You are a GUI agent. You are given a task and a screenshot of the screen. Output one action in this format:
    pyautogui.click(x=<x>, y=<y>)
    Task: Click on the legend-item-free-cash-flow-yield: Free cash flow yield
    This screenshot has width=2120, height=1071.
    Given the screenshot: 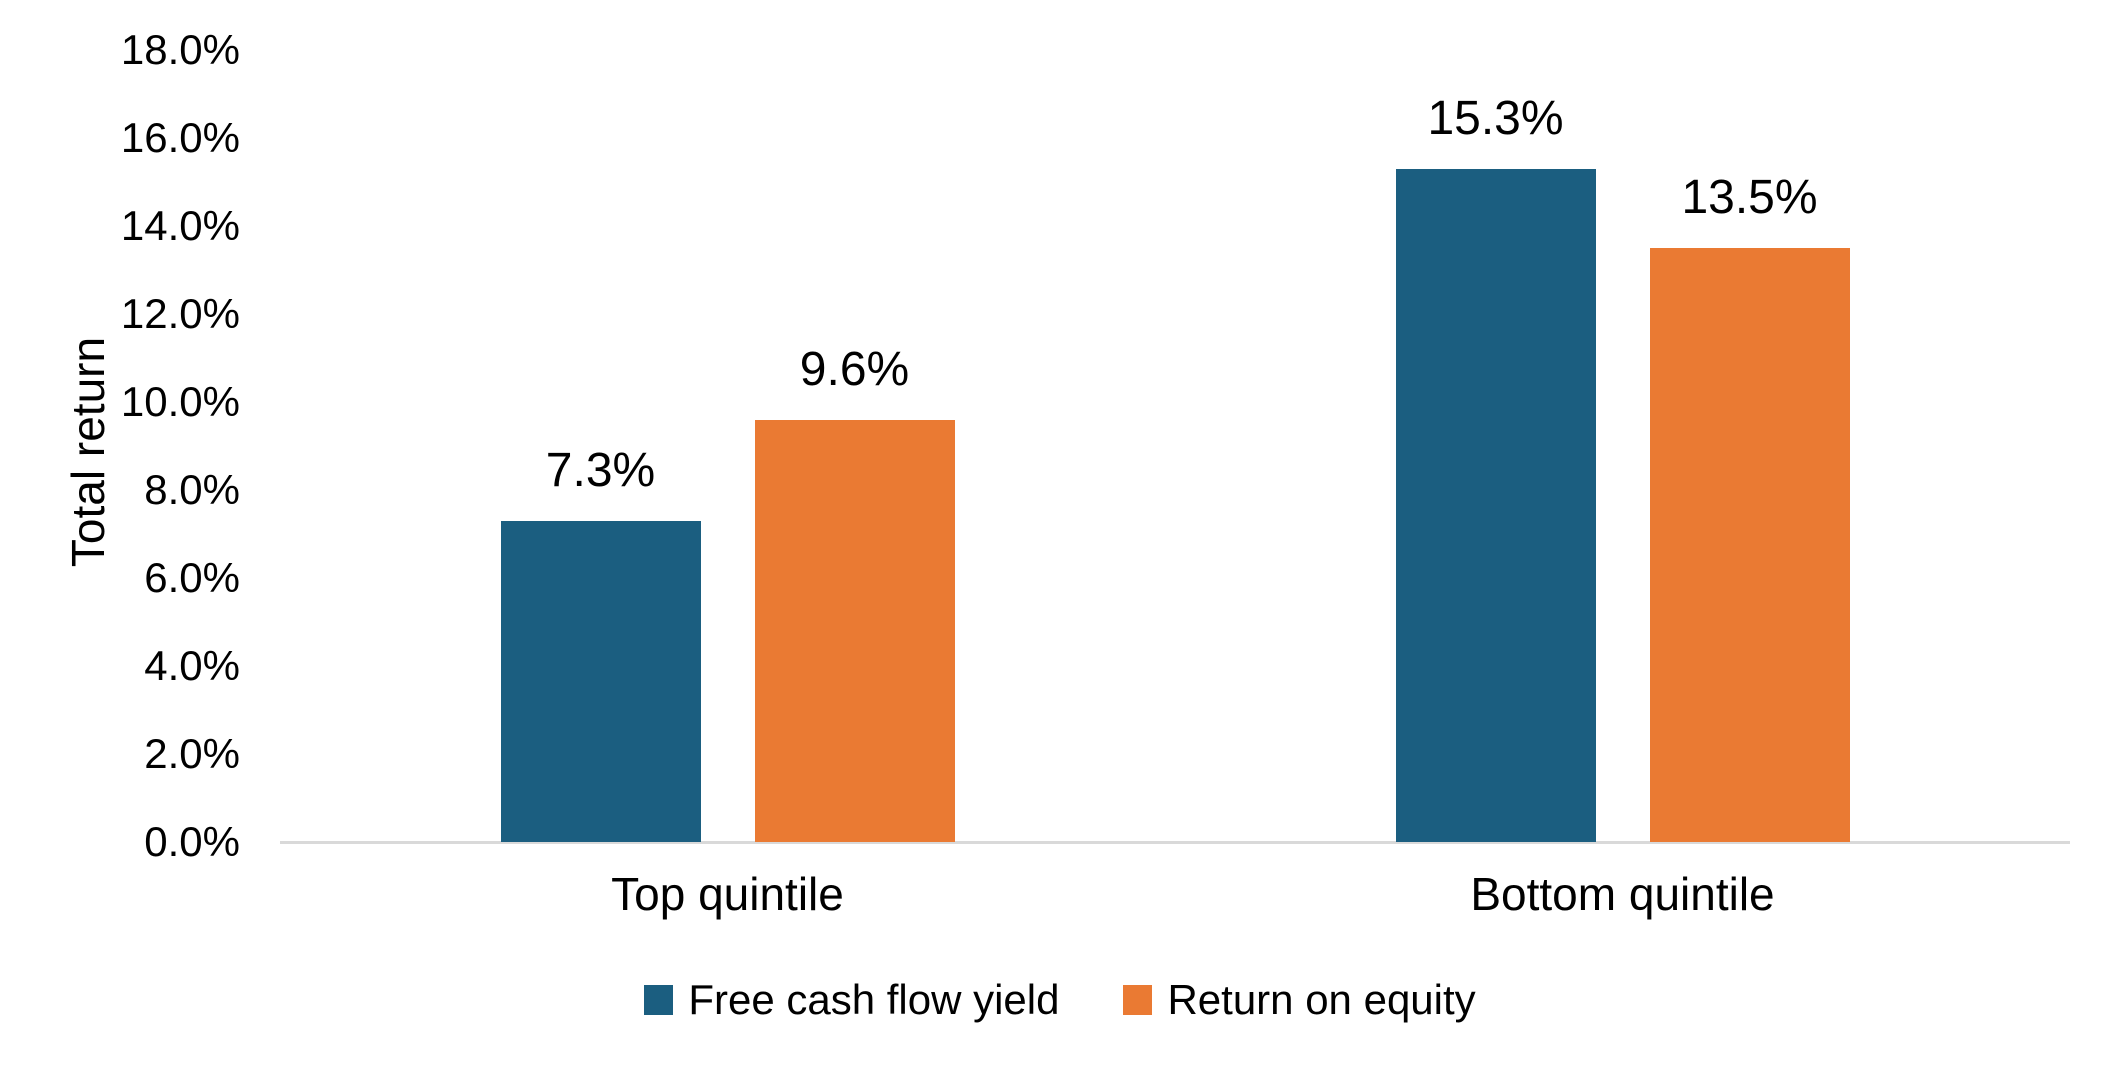 What is the action you would take?
    pyautogui.click(x=851, y=1000)
    